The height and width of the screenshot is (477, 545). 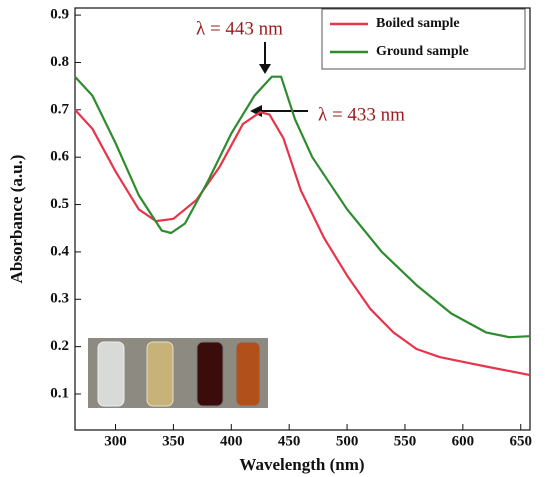 What do you see at coordinates (59, 346) in the screenshot?
I see `y-tick-label: 0.2` at bounding box center [59, 346].